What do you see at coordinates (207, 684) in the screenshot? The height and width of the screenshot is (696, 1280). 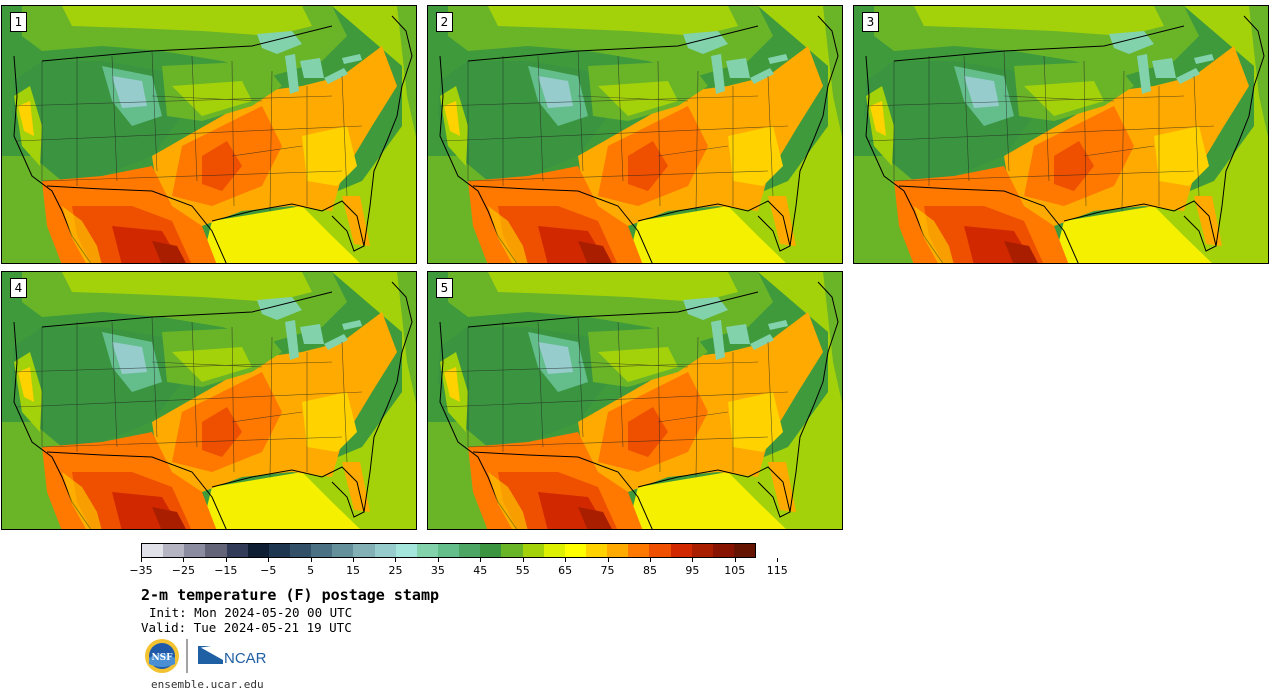 I see `website-url: ensemble.ucar.edu` at bounding box center [207, 684].